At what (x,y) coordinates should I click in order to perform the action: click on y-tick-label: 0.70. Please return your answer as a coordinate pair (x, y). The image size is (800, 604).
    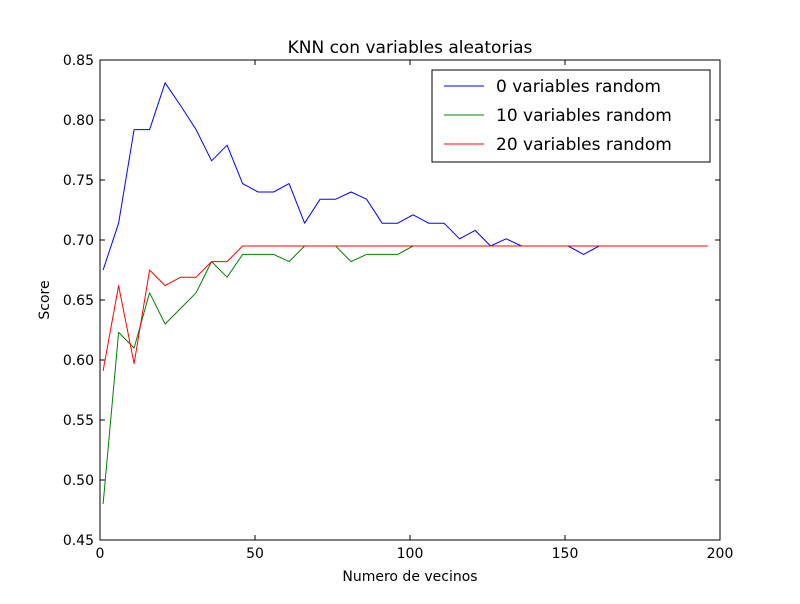
    Looking at the image, I should click on (78, 241).